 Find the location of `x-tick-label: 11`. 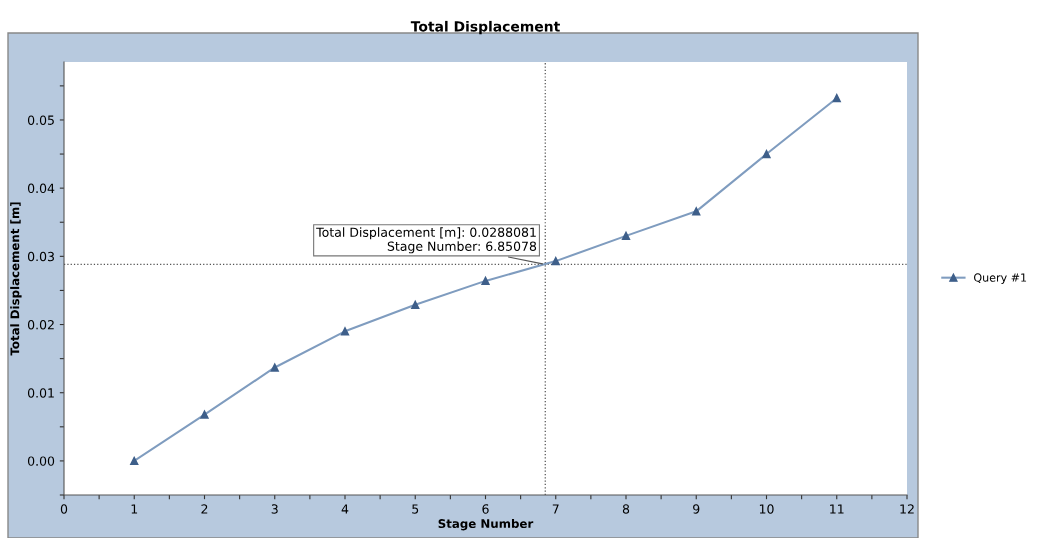

x-tick-label: 11 is located at coordinates (837, 509).